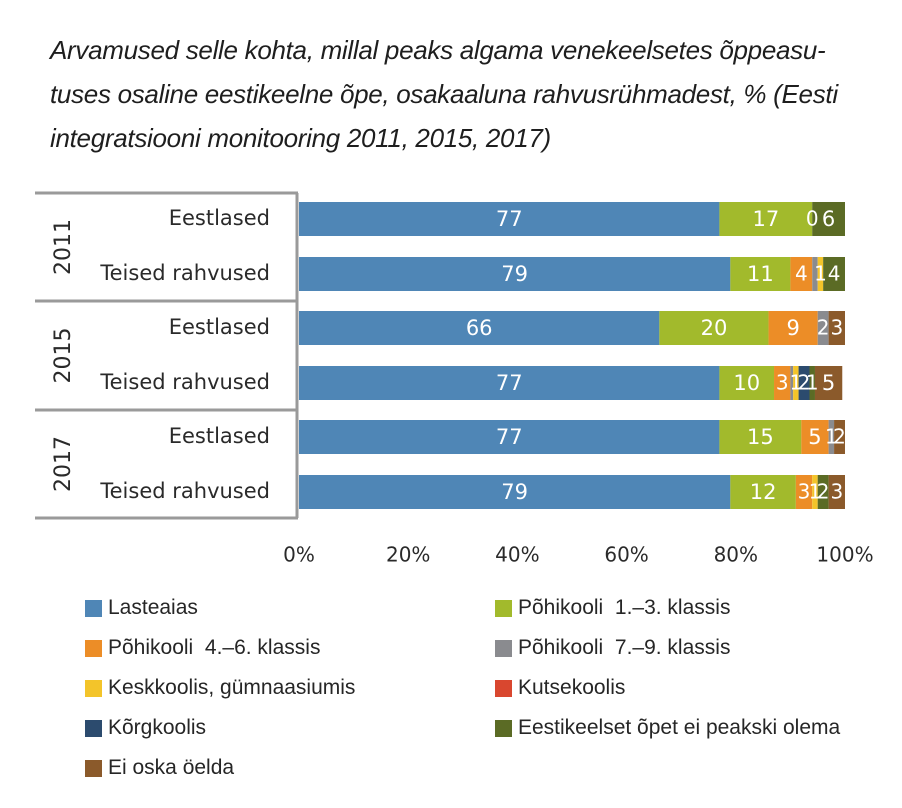 The width and height of the screenshot is (902, 808). I want to click on x-tick-label: 60%, so click(626, 555).